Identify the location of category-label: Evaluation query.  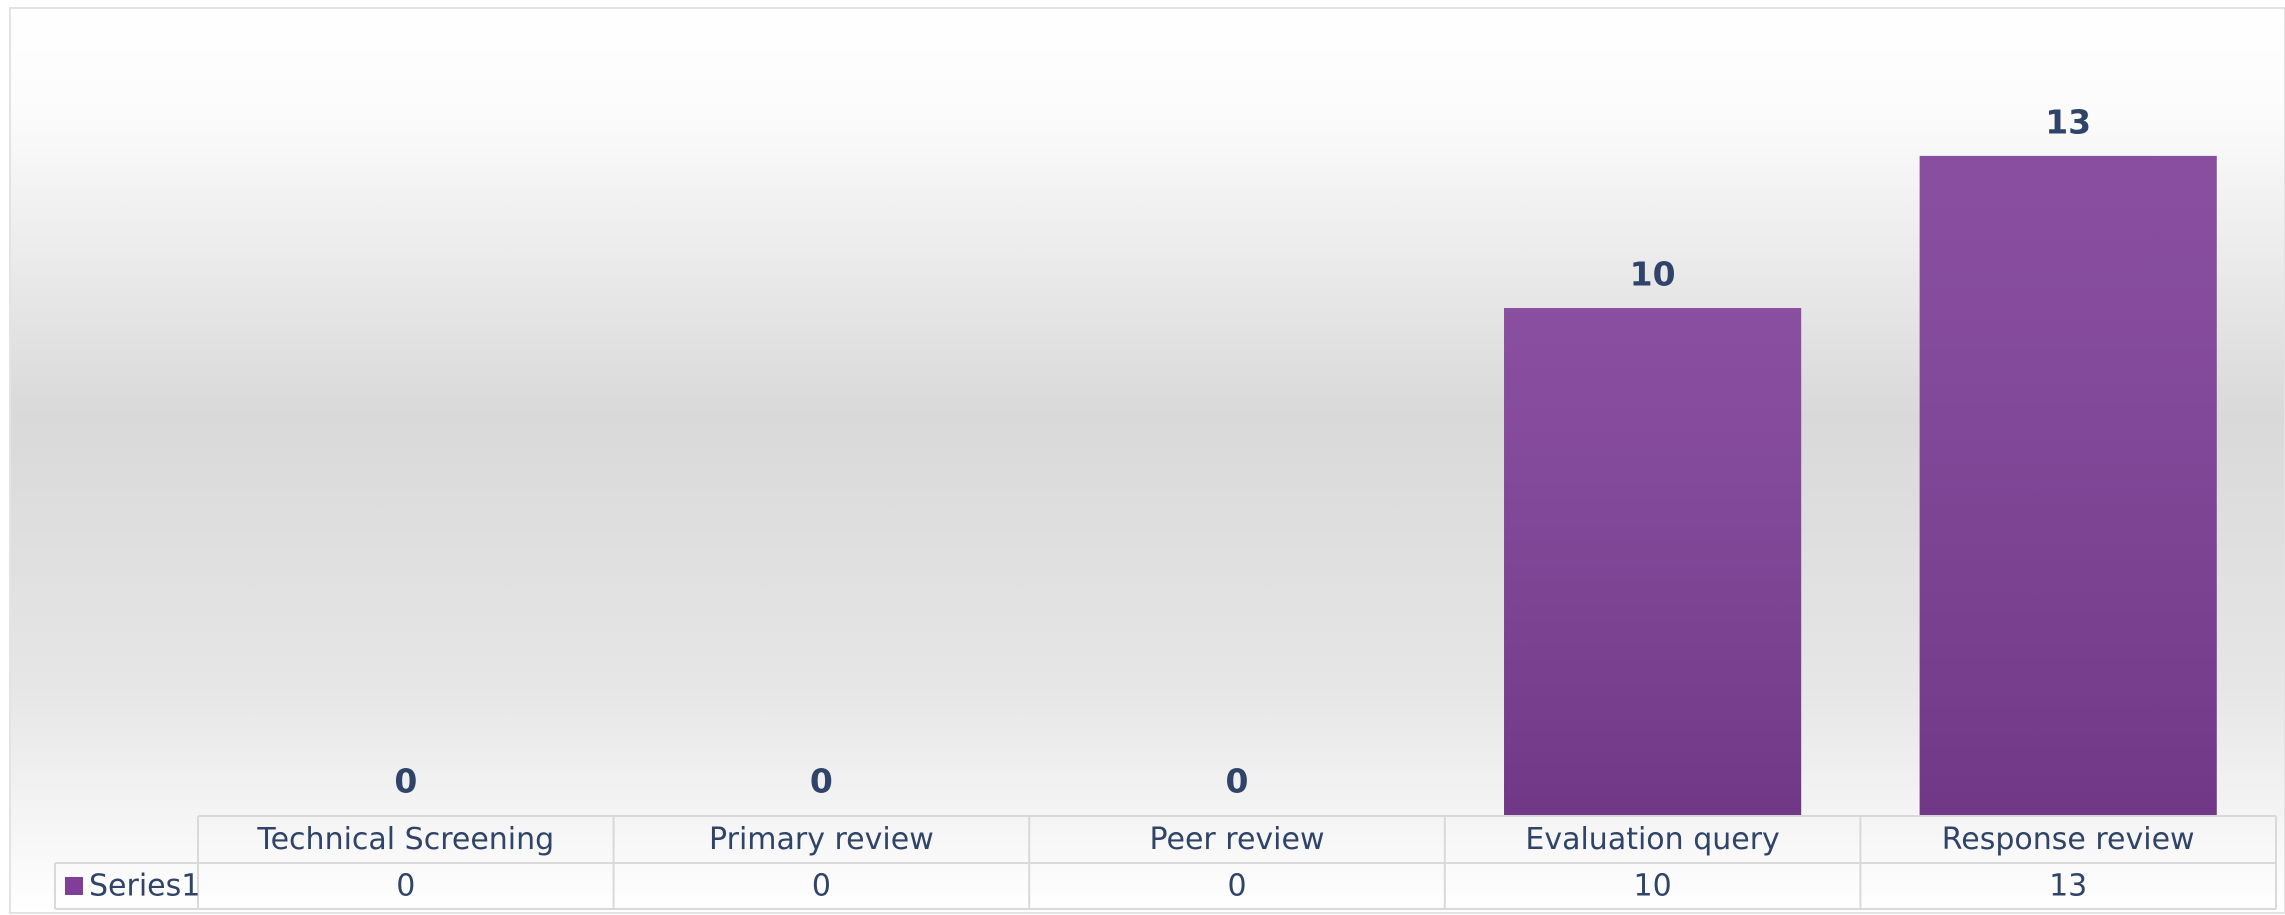
(1652, 839).